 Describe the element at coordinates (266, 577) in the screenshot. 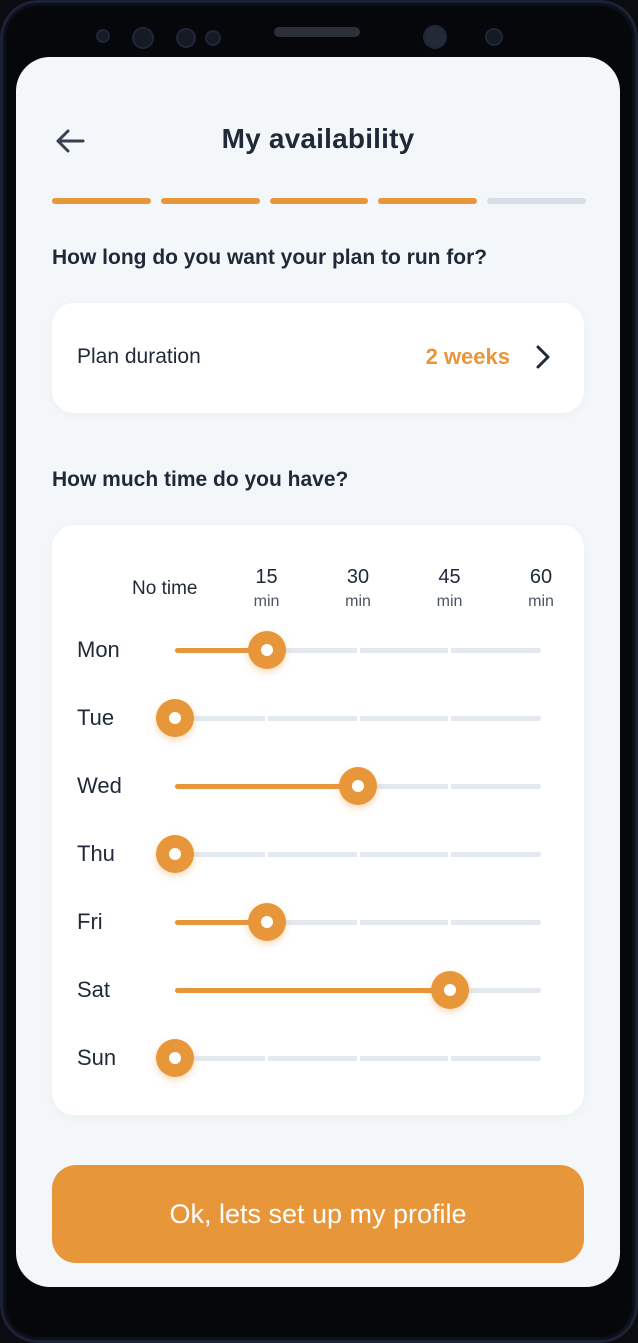

I see `column-value: 15` at that location.